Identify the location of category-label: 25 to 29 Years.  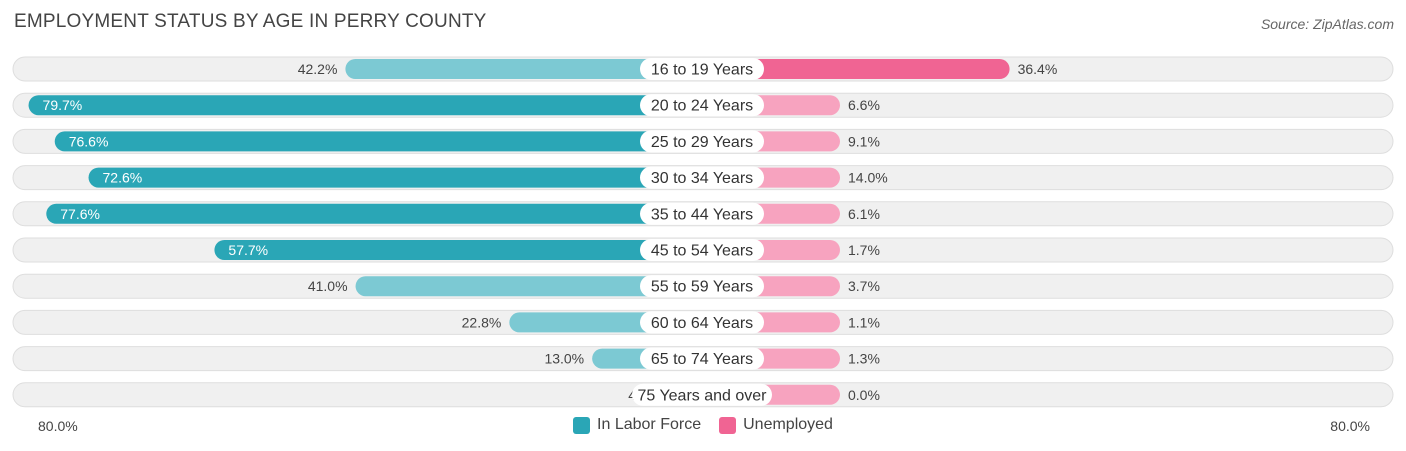
(702, 142).